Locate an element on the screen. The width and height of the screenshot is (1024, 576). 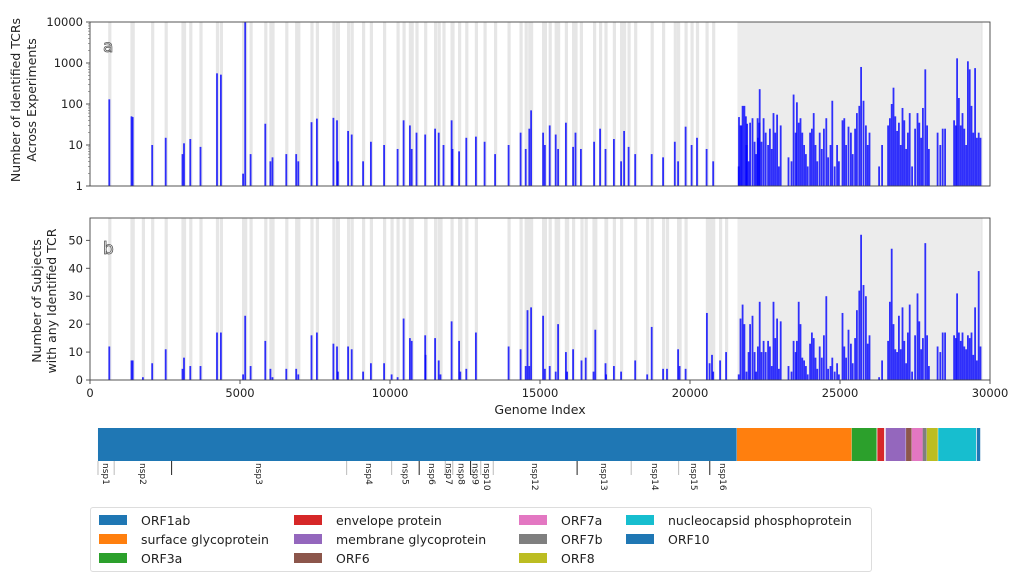
legend-item: ORF6 is located at coordinates (332, 558).